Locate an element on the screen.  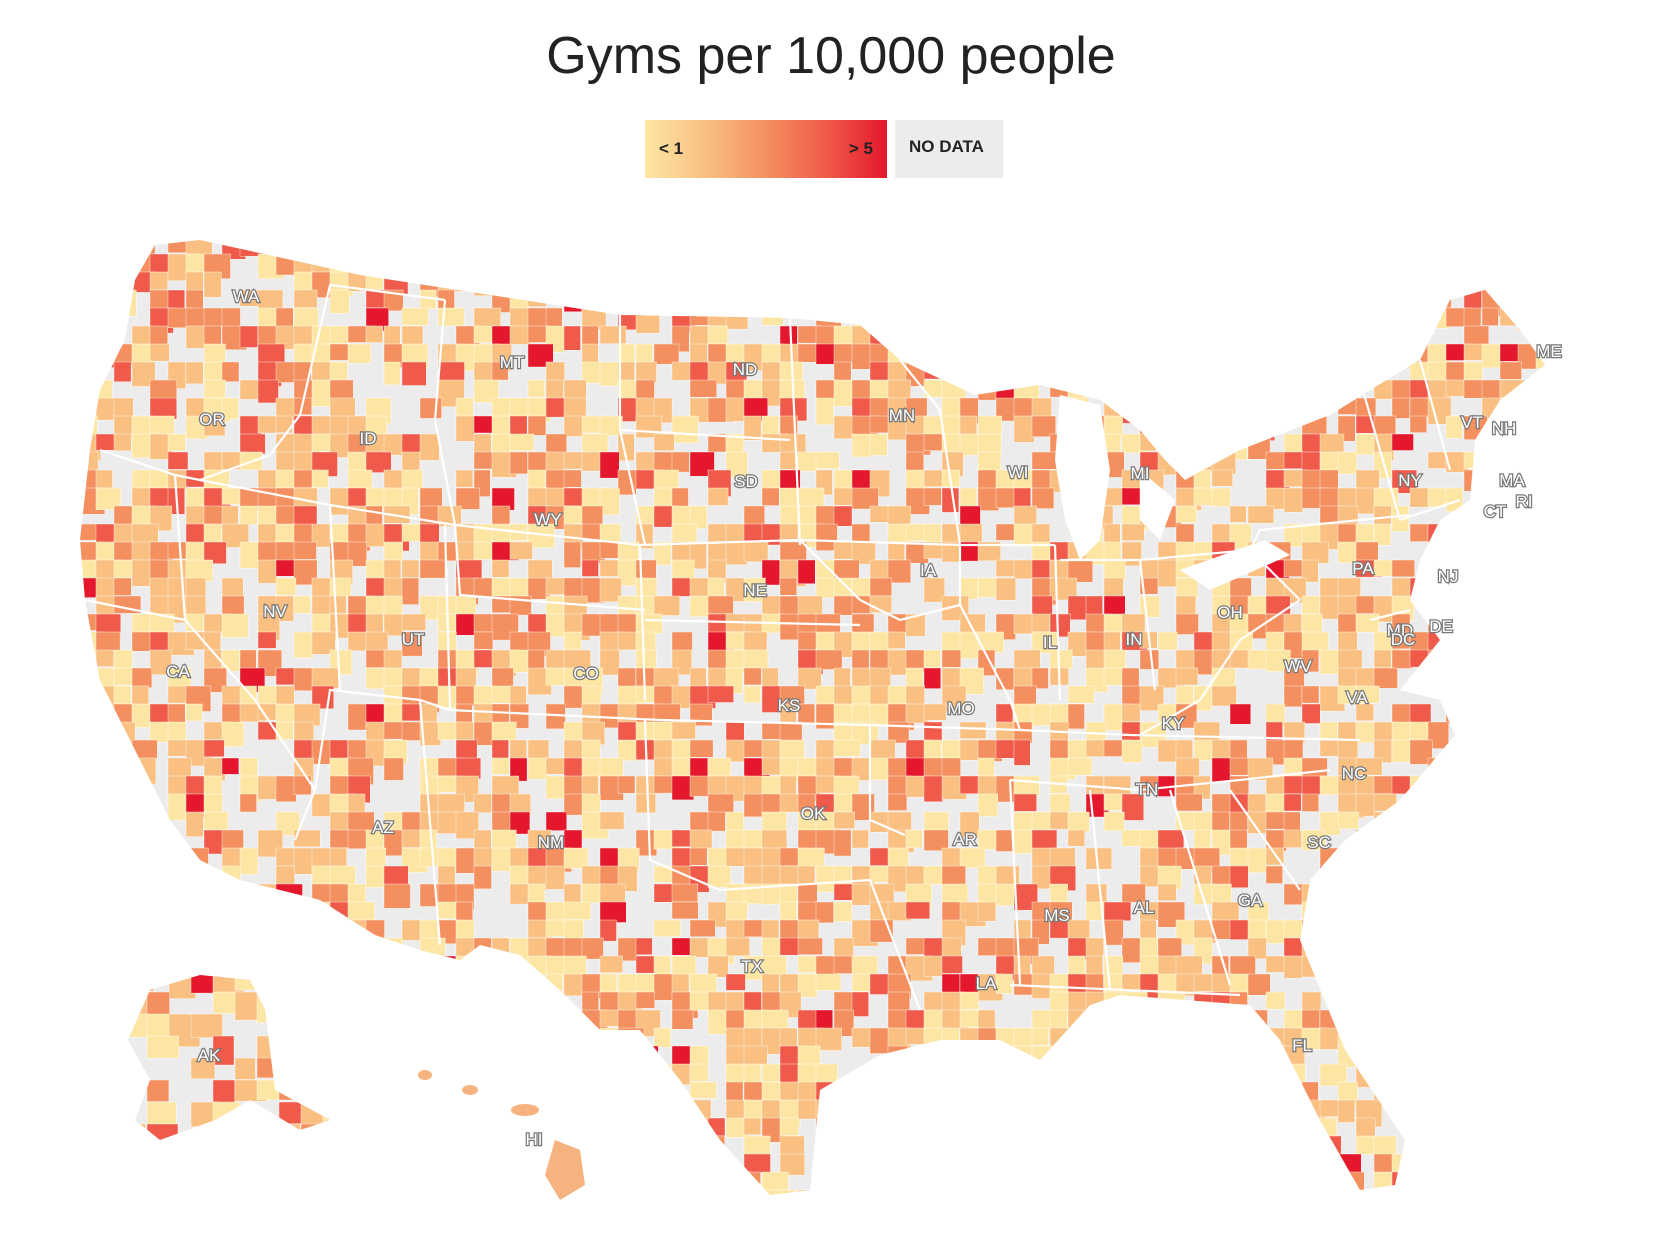
state-label-ok: OK is located at coordinates (813, 813).